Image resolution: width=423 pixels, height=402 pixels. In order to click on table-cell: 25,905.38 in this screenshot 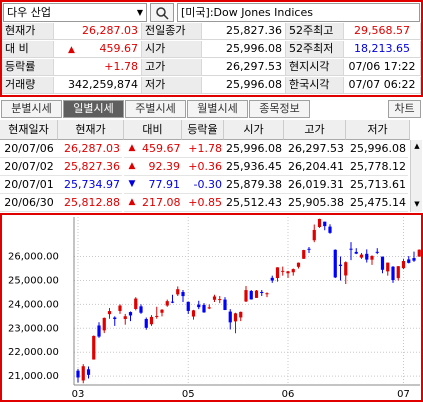, I will do `click(315, 203)`.